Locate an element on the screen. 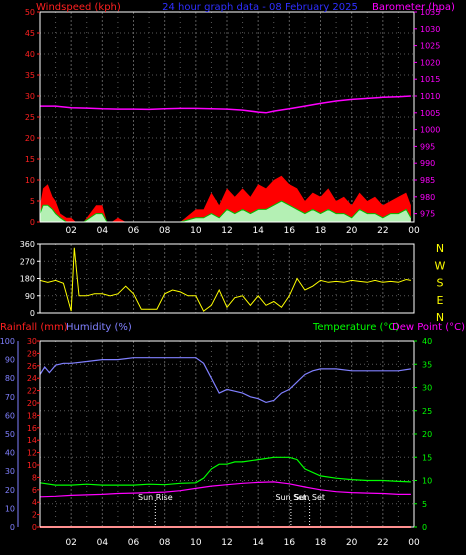  temperature-axis-title: Temperature (°C) is located at coordinates (355, 327).